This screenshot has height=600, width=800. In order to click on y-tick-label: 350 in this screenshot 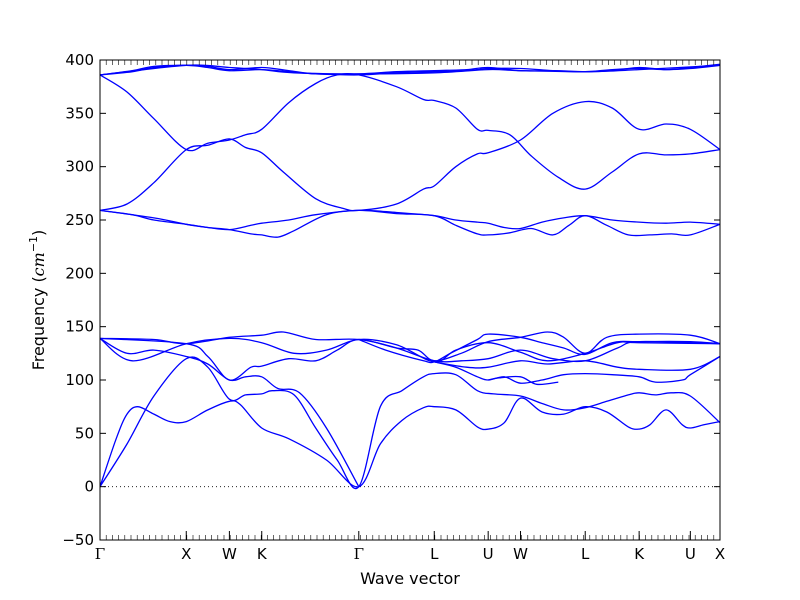, I will do `click(79, 113)`.